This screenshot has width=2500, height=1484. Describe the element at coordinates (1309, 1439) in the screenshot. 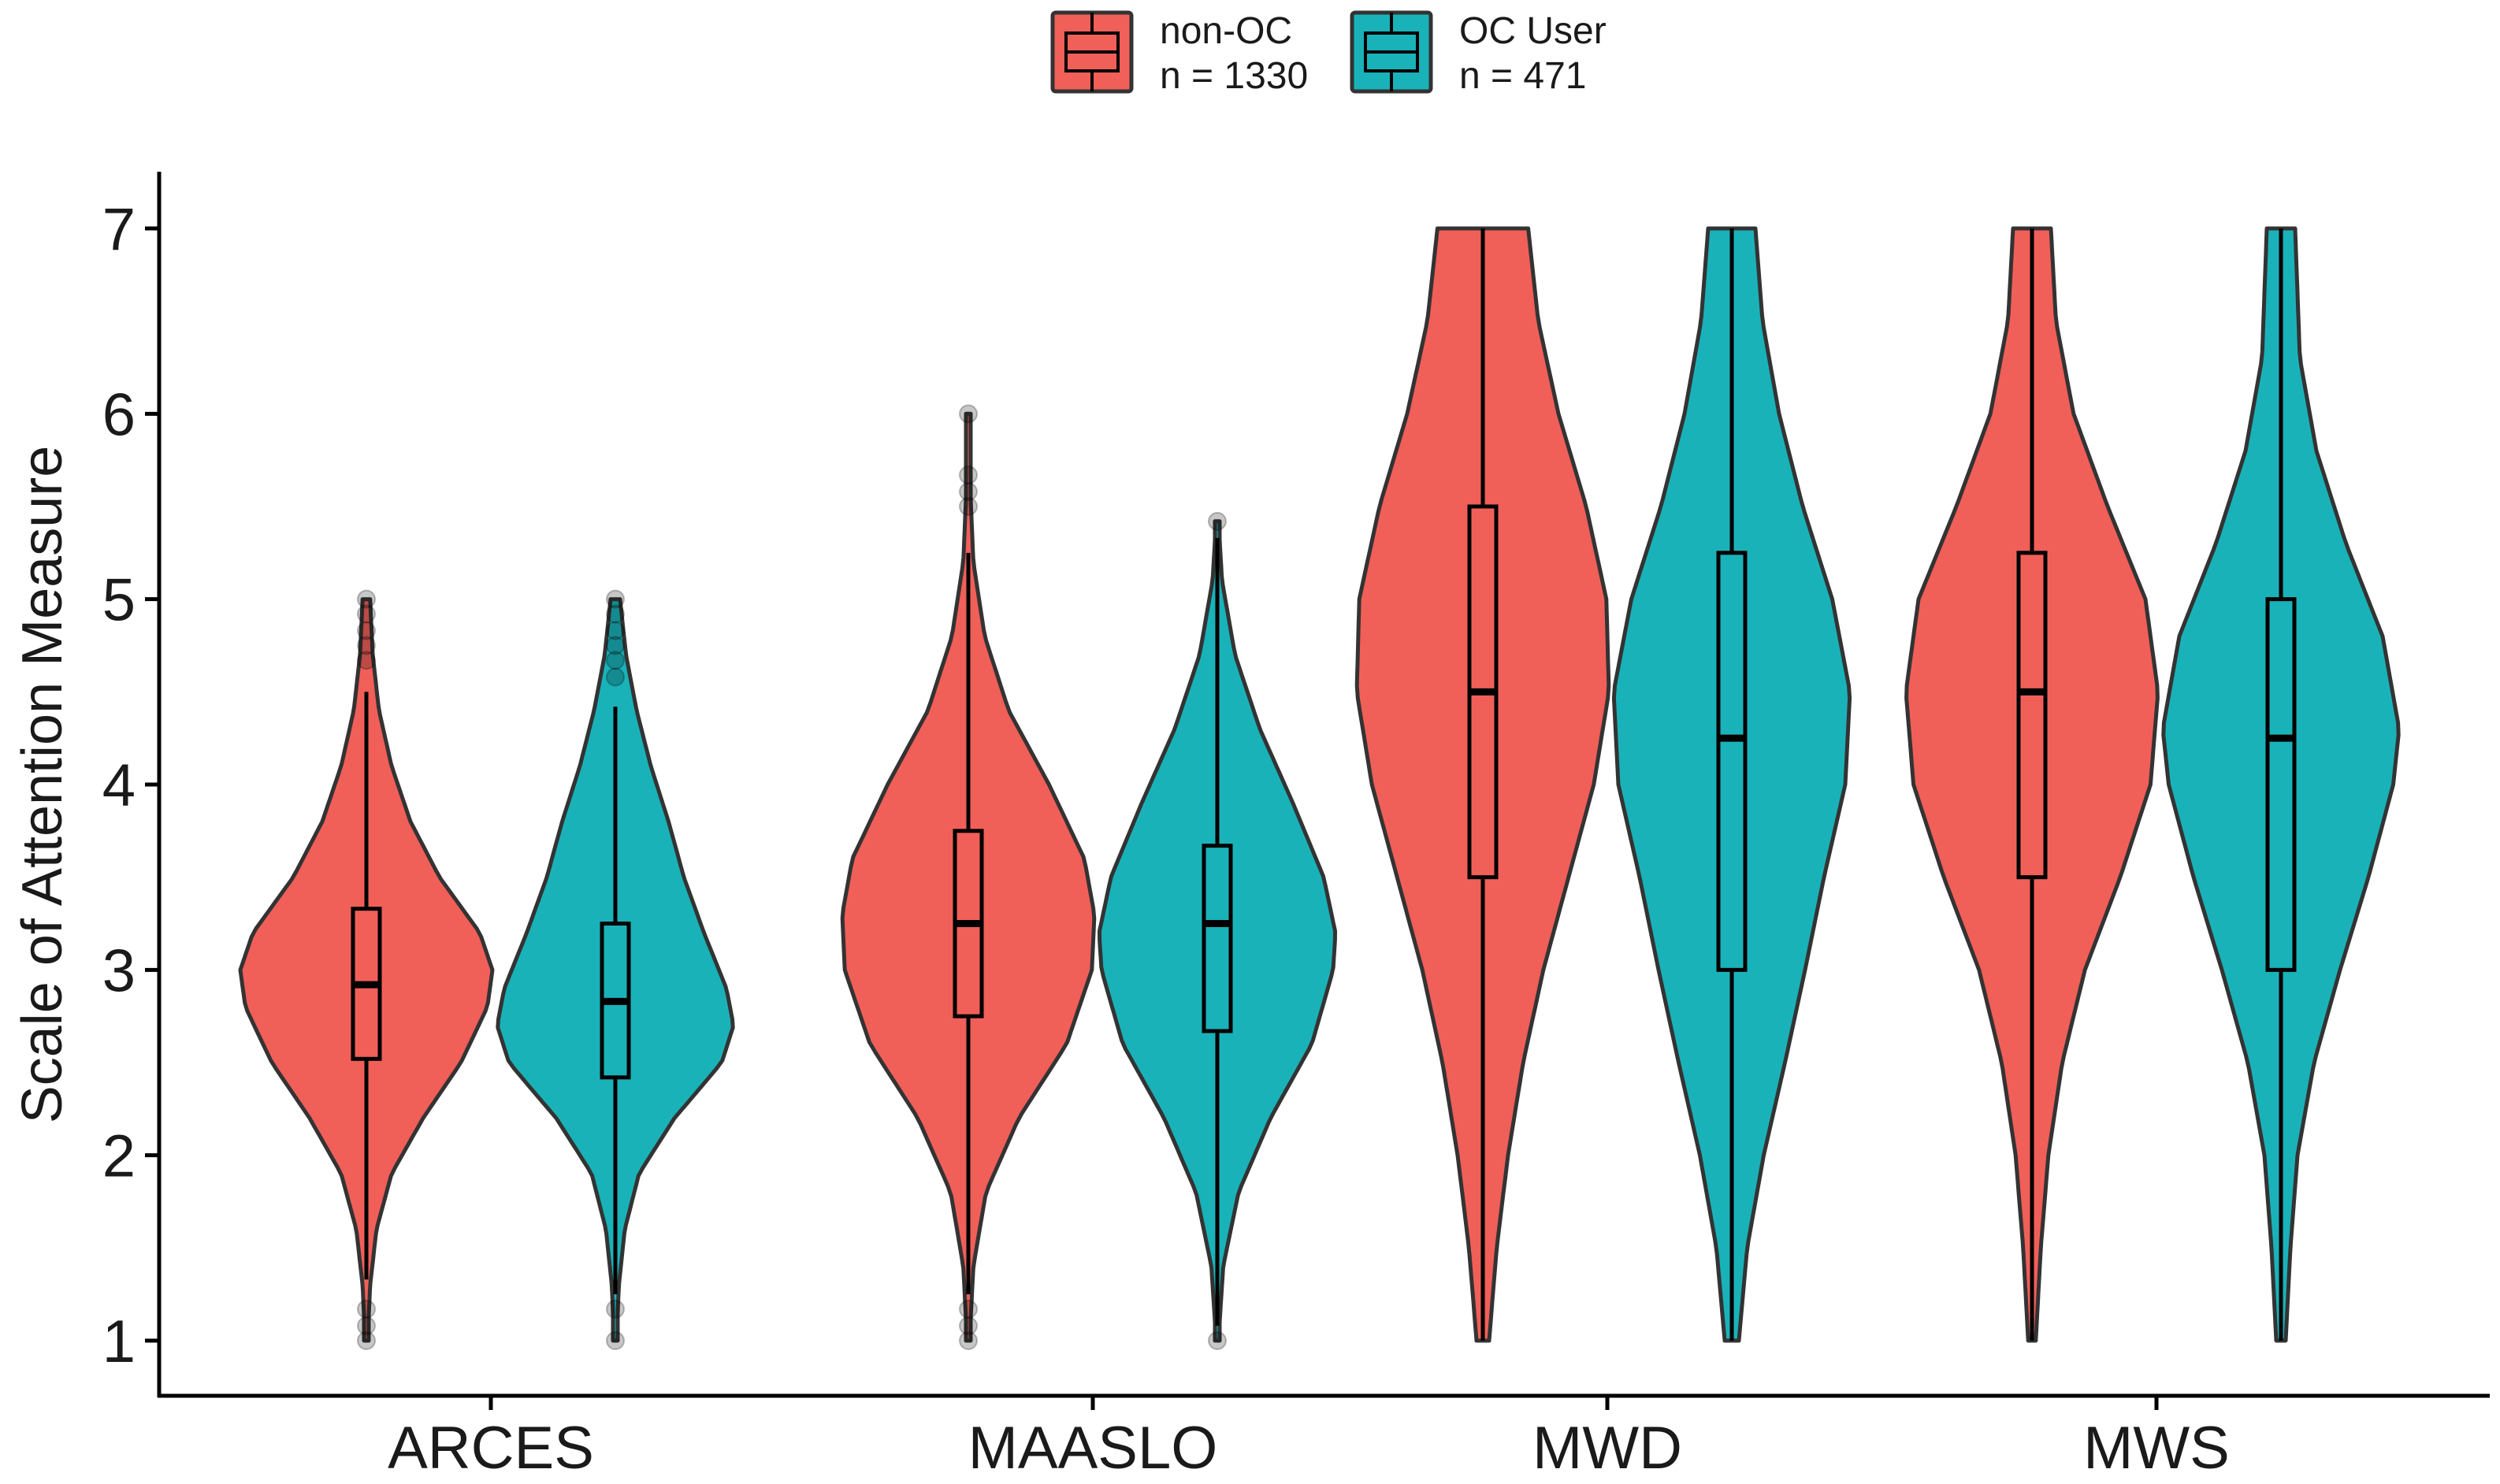

I see `x-axis-ticks: ARCES MAASLO MWD MWS` at that location.